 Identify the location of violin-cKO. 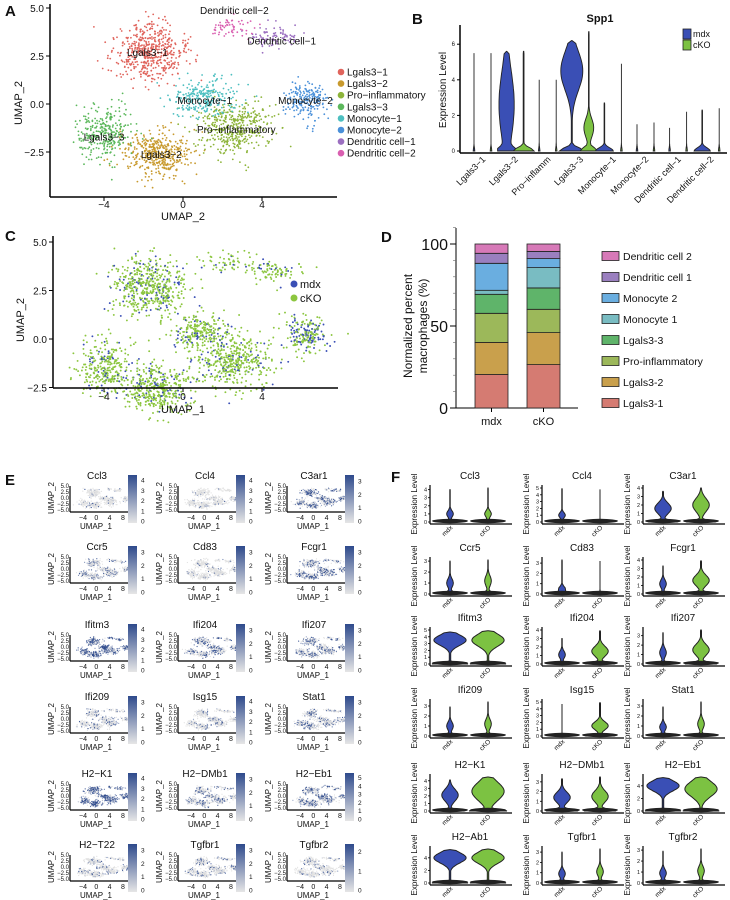
(686, 131).